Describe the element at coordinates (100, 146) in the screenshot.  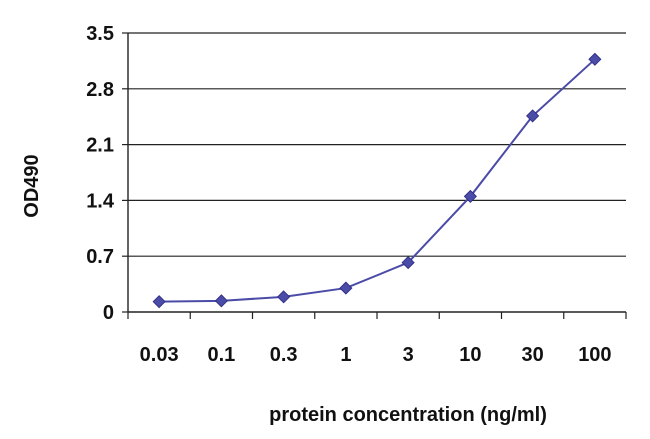
I see `y-tick-label: 2.1` at that location.